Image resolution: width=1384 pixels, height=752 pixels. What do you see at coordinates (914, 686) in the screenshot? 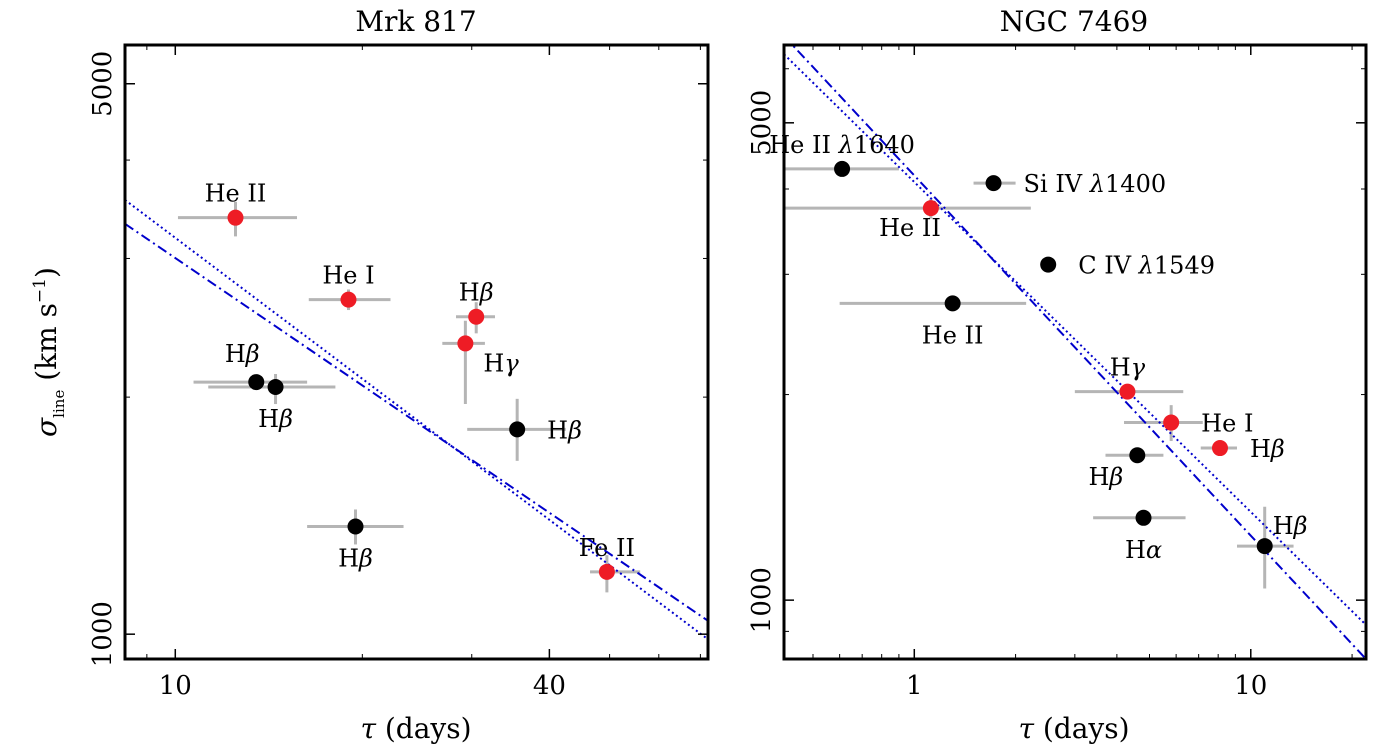
I see `x-tick-label: 1` at bounding box center [914, 686].